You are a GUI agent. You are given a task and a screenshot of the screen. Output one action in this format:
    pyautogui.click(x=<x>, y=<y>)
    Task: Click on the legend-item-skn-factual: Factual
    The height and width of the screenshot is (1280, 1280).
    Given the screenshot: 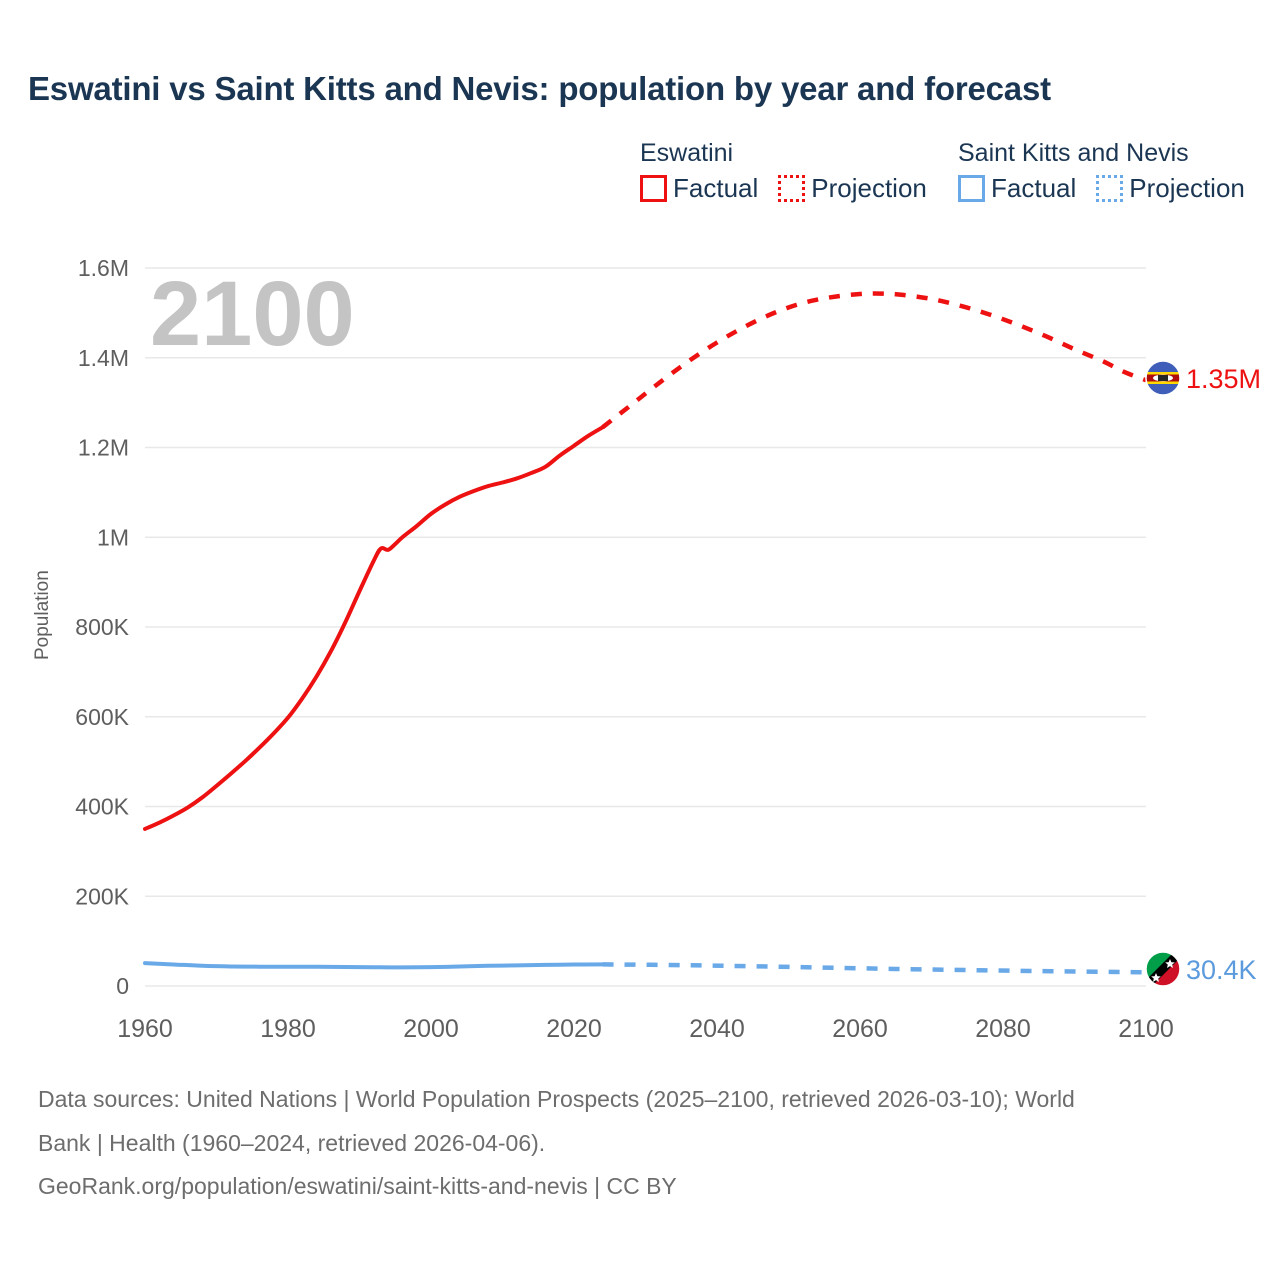 What is the action you would take?
    pyautogui.click(x=1017, y=188)
    